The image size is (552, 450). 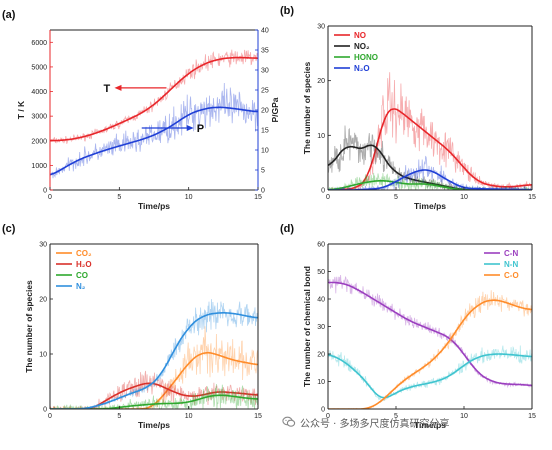 I want to click on y-right-tick-label-a: 5, so click(x=263, y=171).